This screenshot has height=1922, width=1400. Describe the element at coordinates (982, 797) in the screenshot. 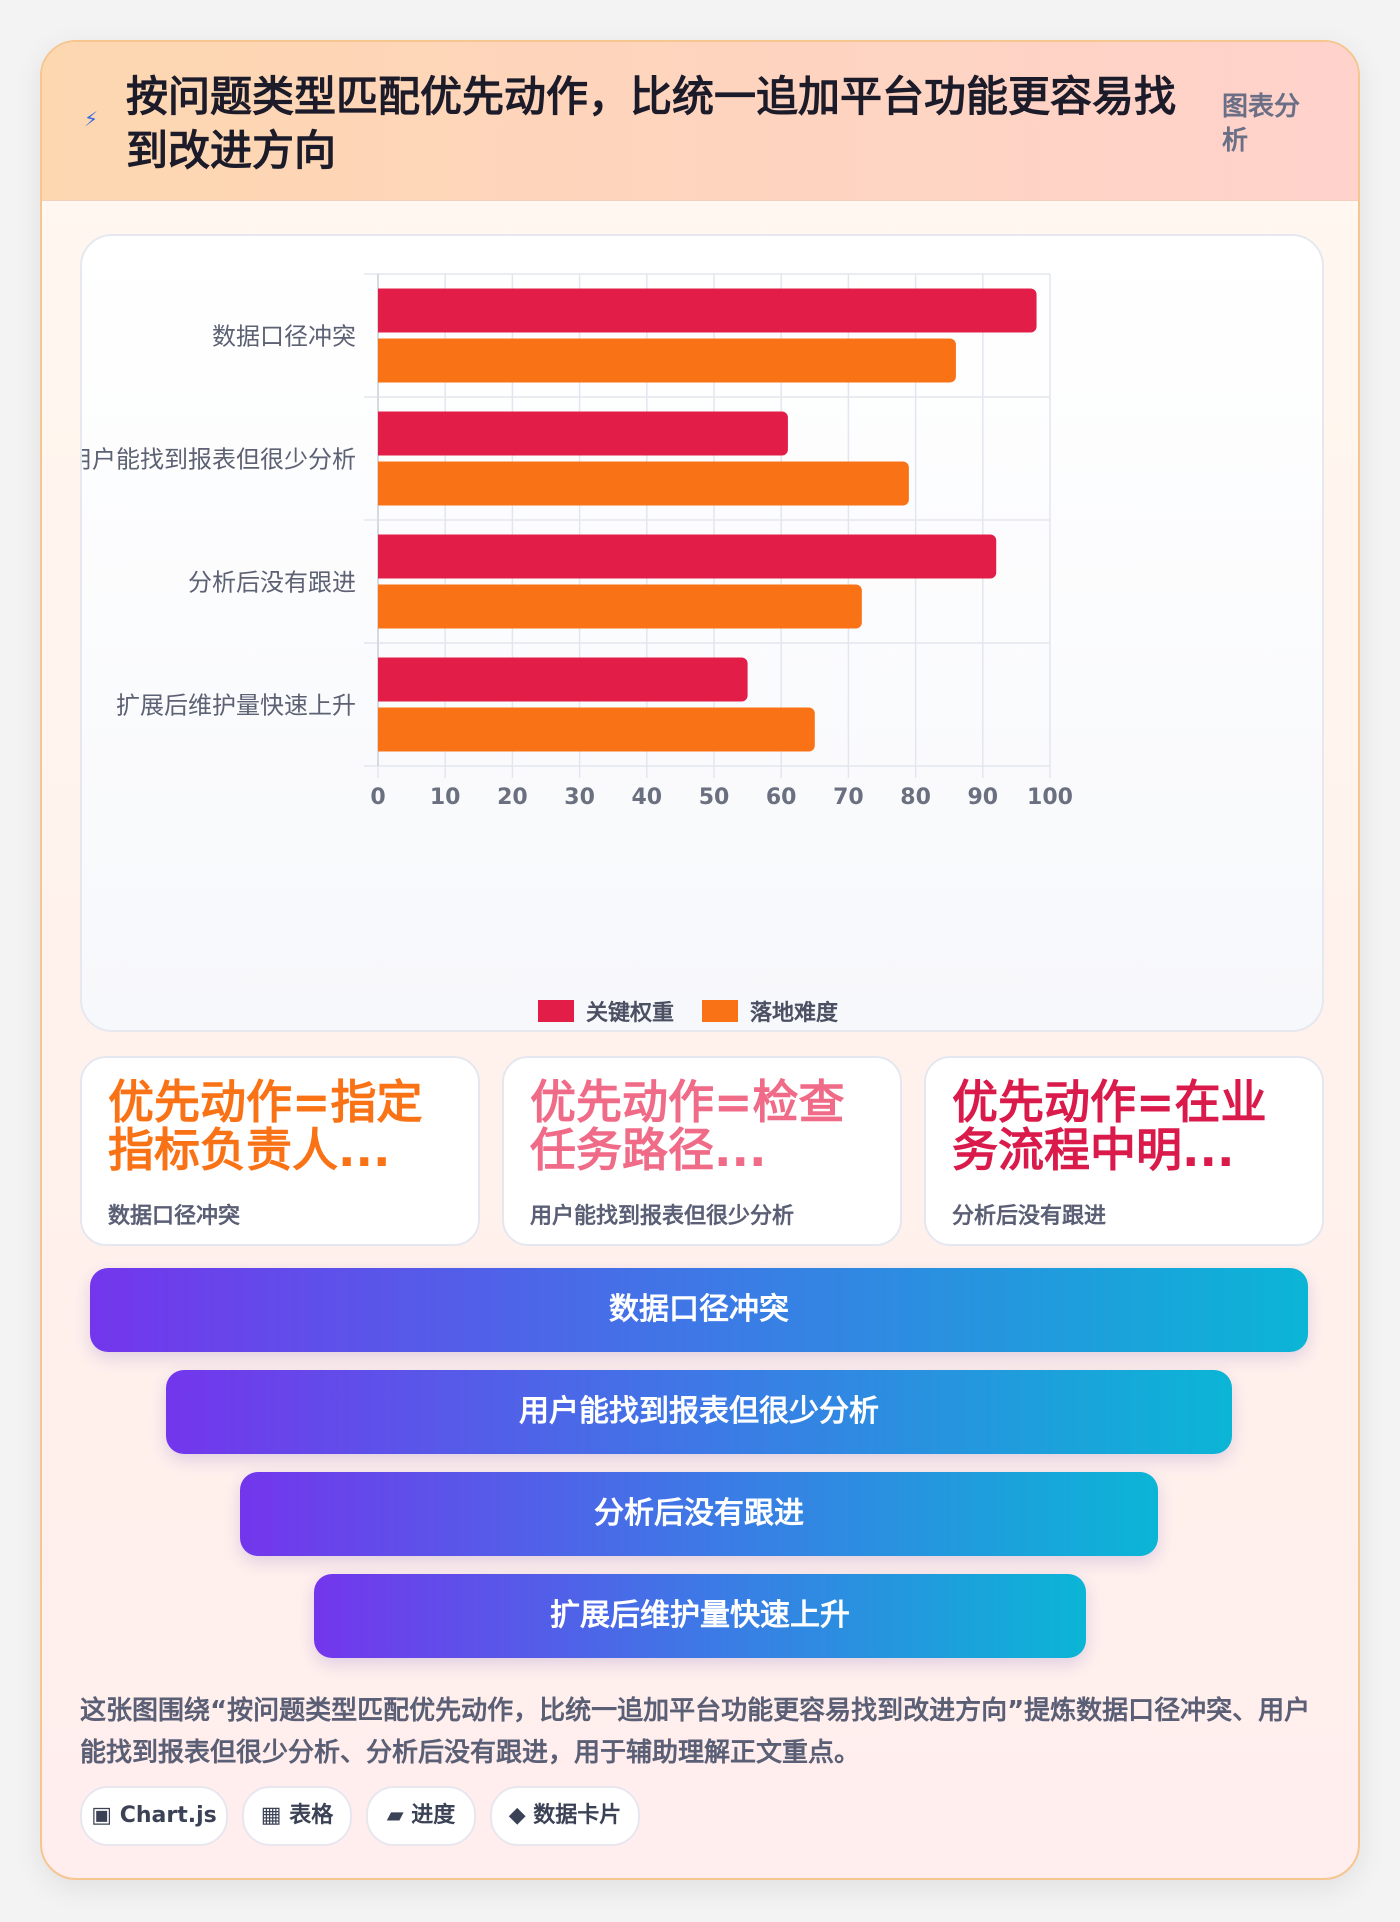

I see `x-tick-label: 90` at that location.